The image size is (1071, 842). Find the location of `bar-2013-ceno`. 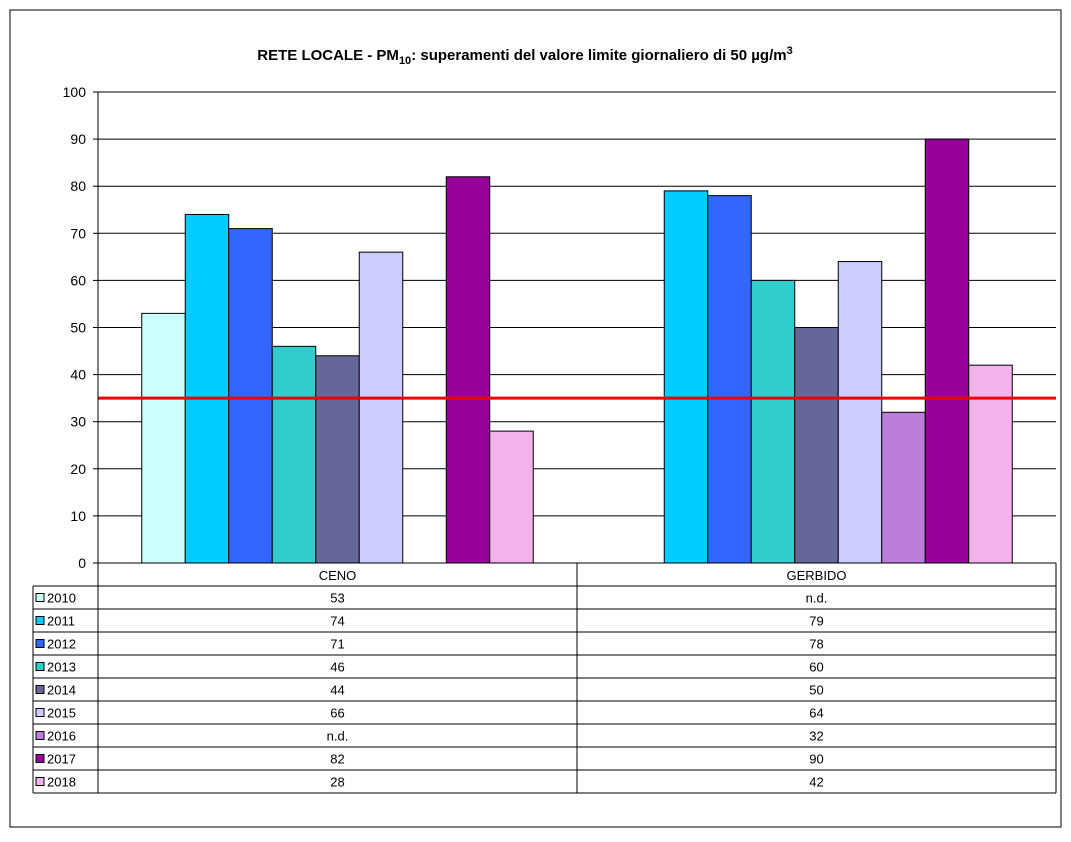

bar-2013-ceno is located at coordinates (294, 454).